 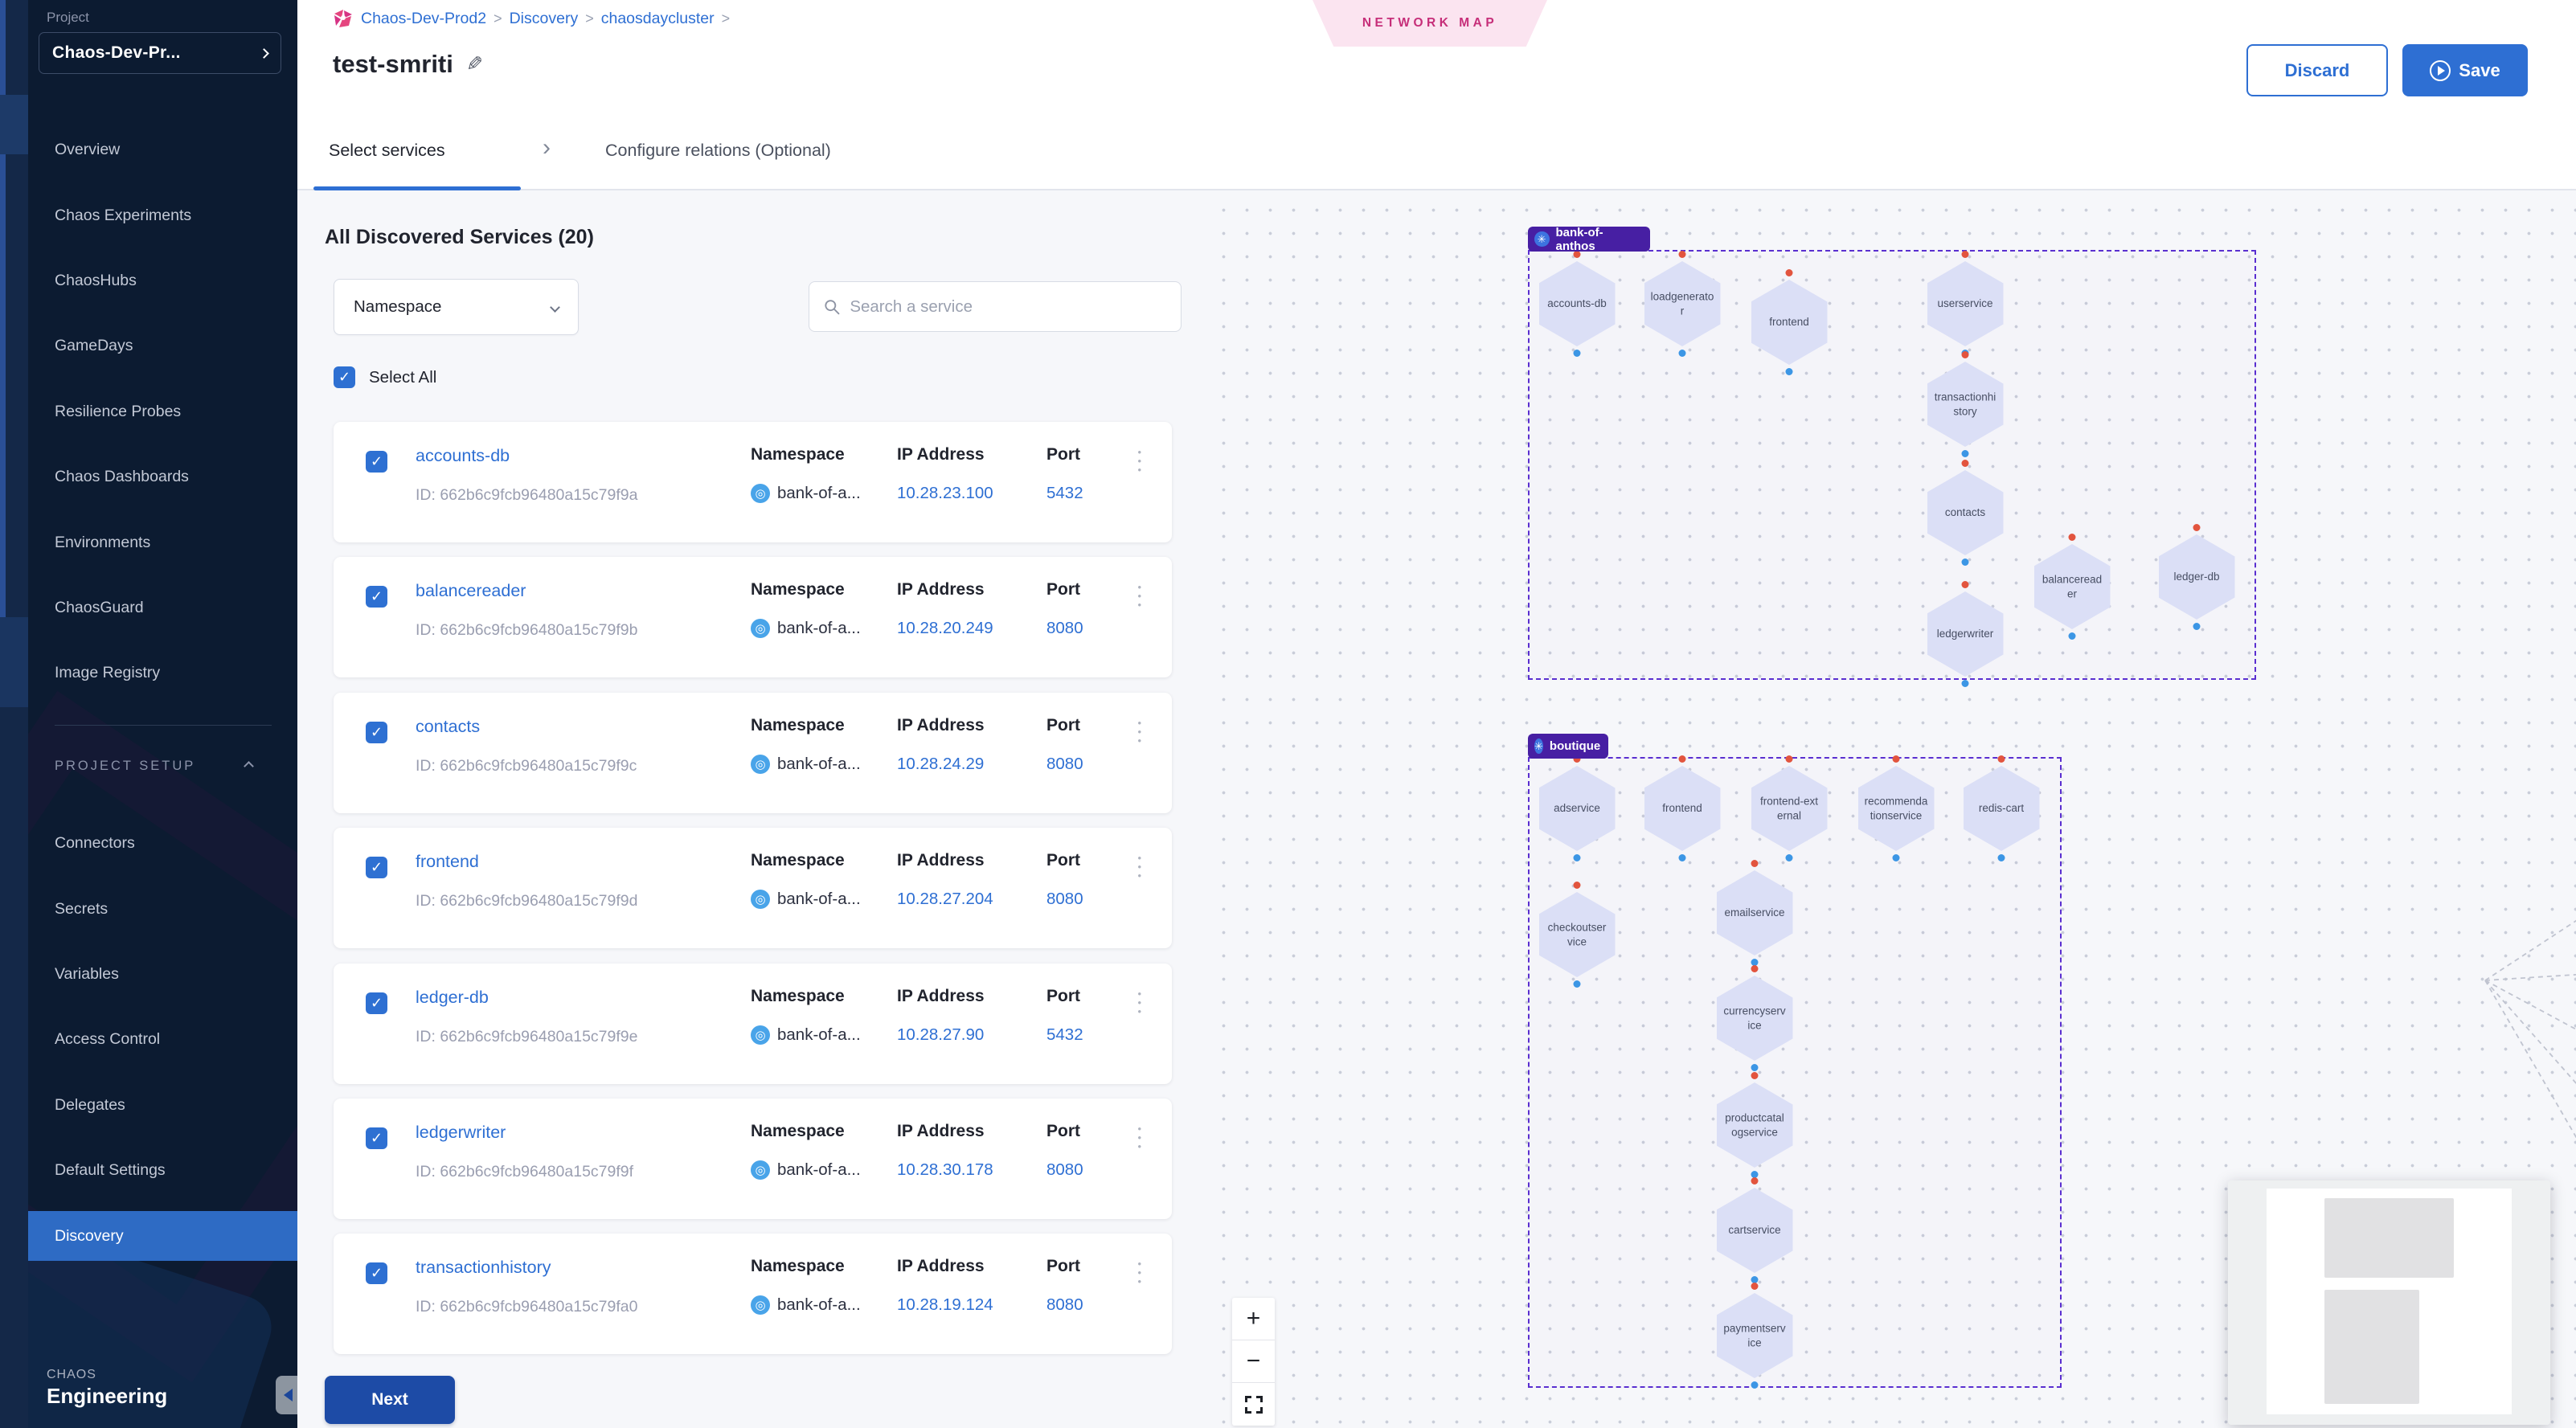 What do you see at coordinates (2072, 587) in the screenshot?
I see `service-node-balancereader: balancereader` at bounding box center [2072, 587].